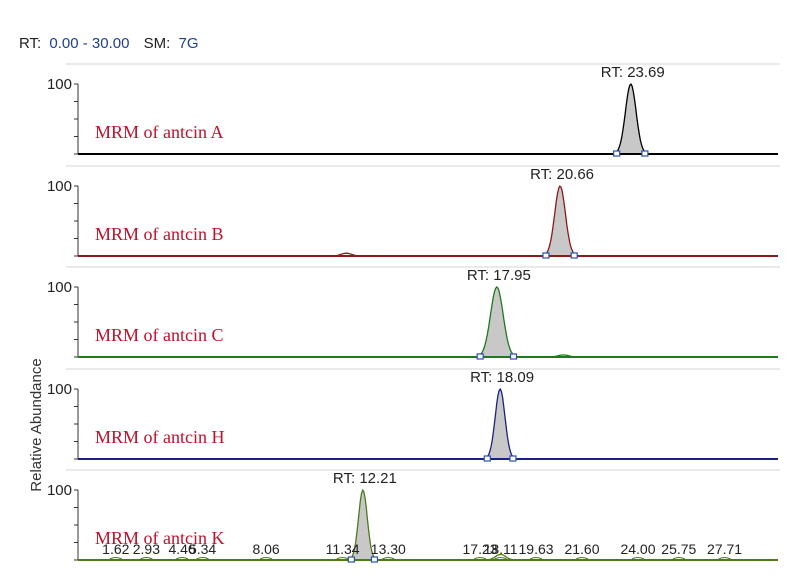  Describe the element at coordinates (115, 549) in the screenshot. I see `minor-peak-label: 1.62` at that location.